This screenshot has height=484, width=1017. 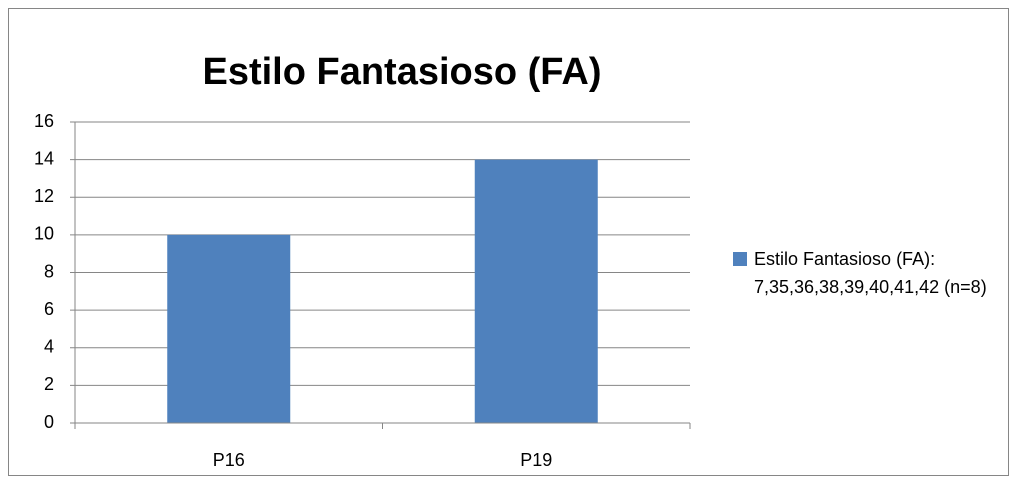 I want to click on y-tick-label: 8, so click(x=49, y=271).